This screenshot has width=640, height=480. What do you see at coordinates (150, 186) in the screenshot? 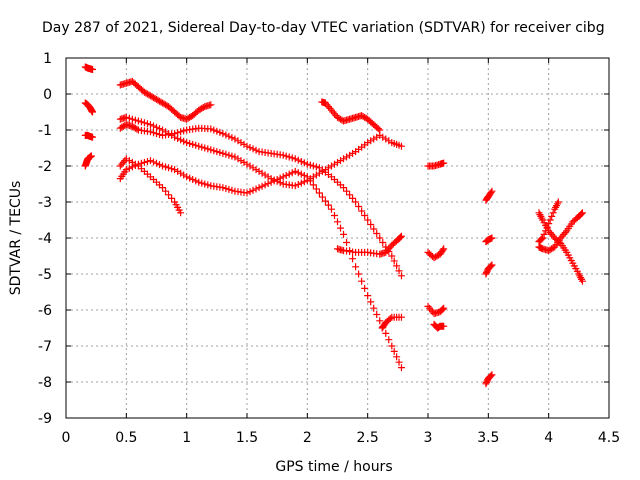
I see `series-h` at bounding box center [150, 186].